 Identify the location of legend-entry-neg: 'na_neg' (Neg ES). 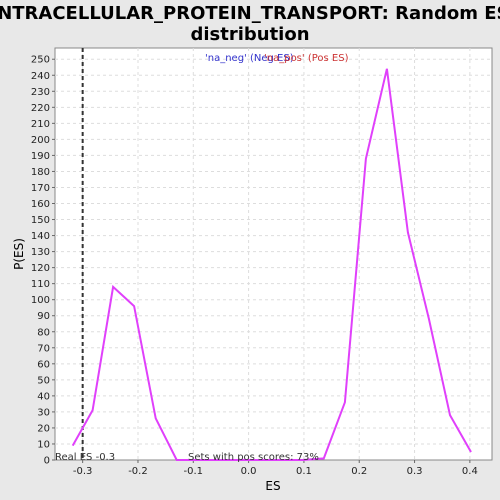
(249, 58).